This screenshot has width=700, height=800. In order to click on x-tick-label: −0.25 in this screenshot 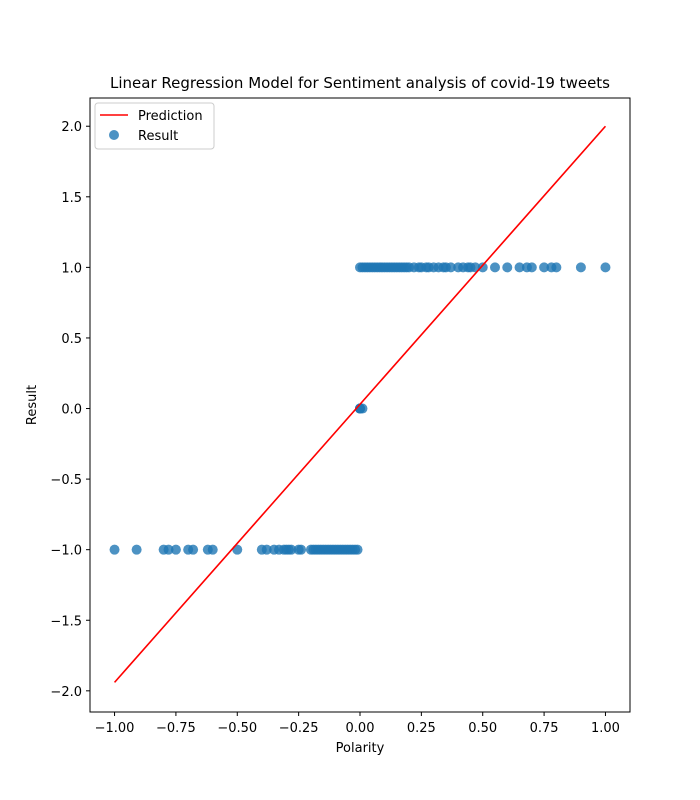, I will do `click(299, 728)`.